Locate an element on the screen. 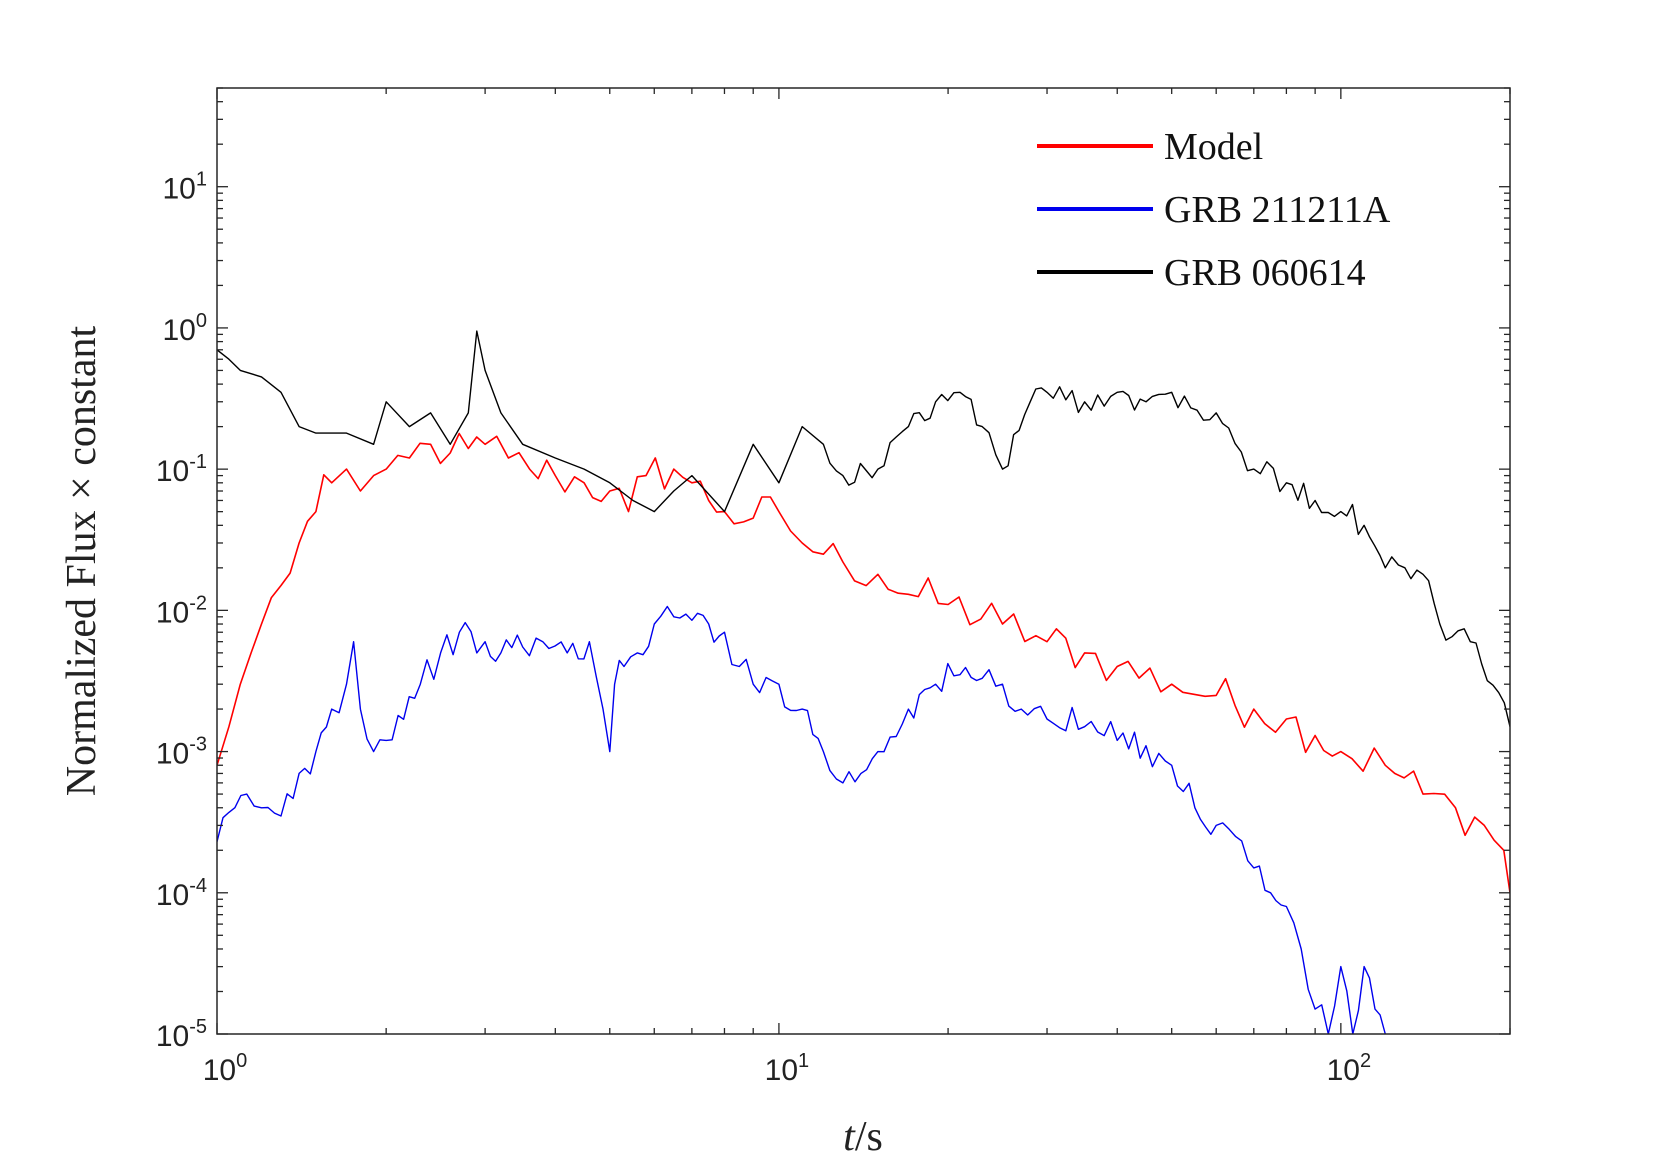  y-tick-label: 10¹ is located at coordinates (185, 187).